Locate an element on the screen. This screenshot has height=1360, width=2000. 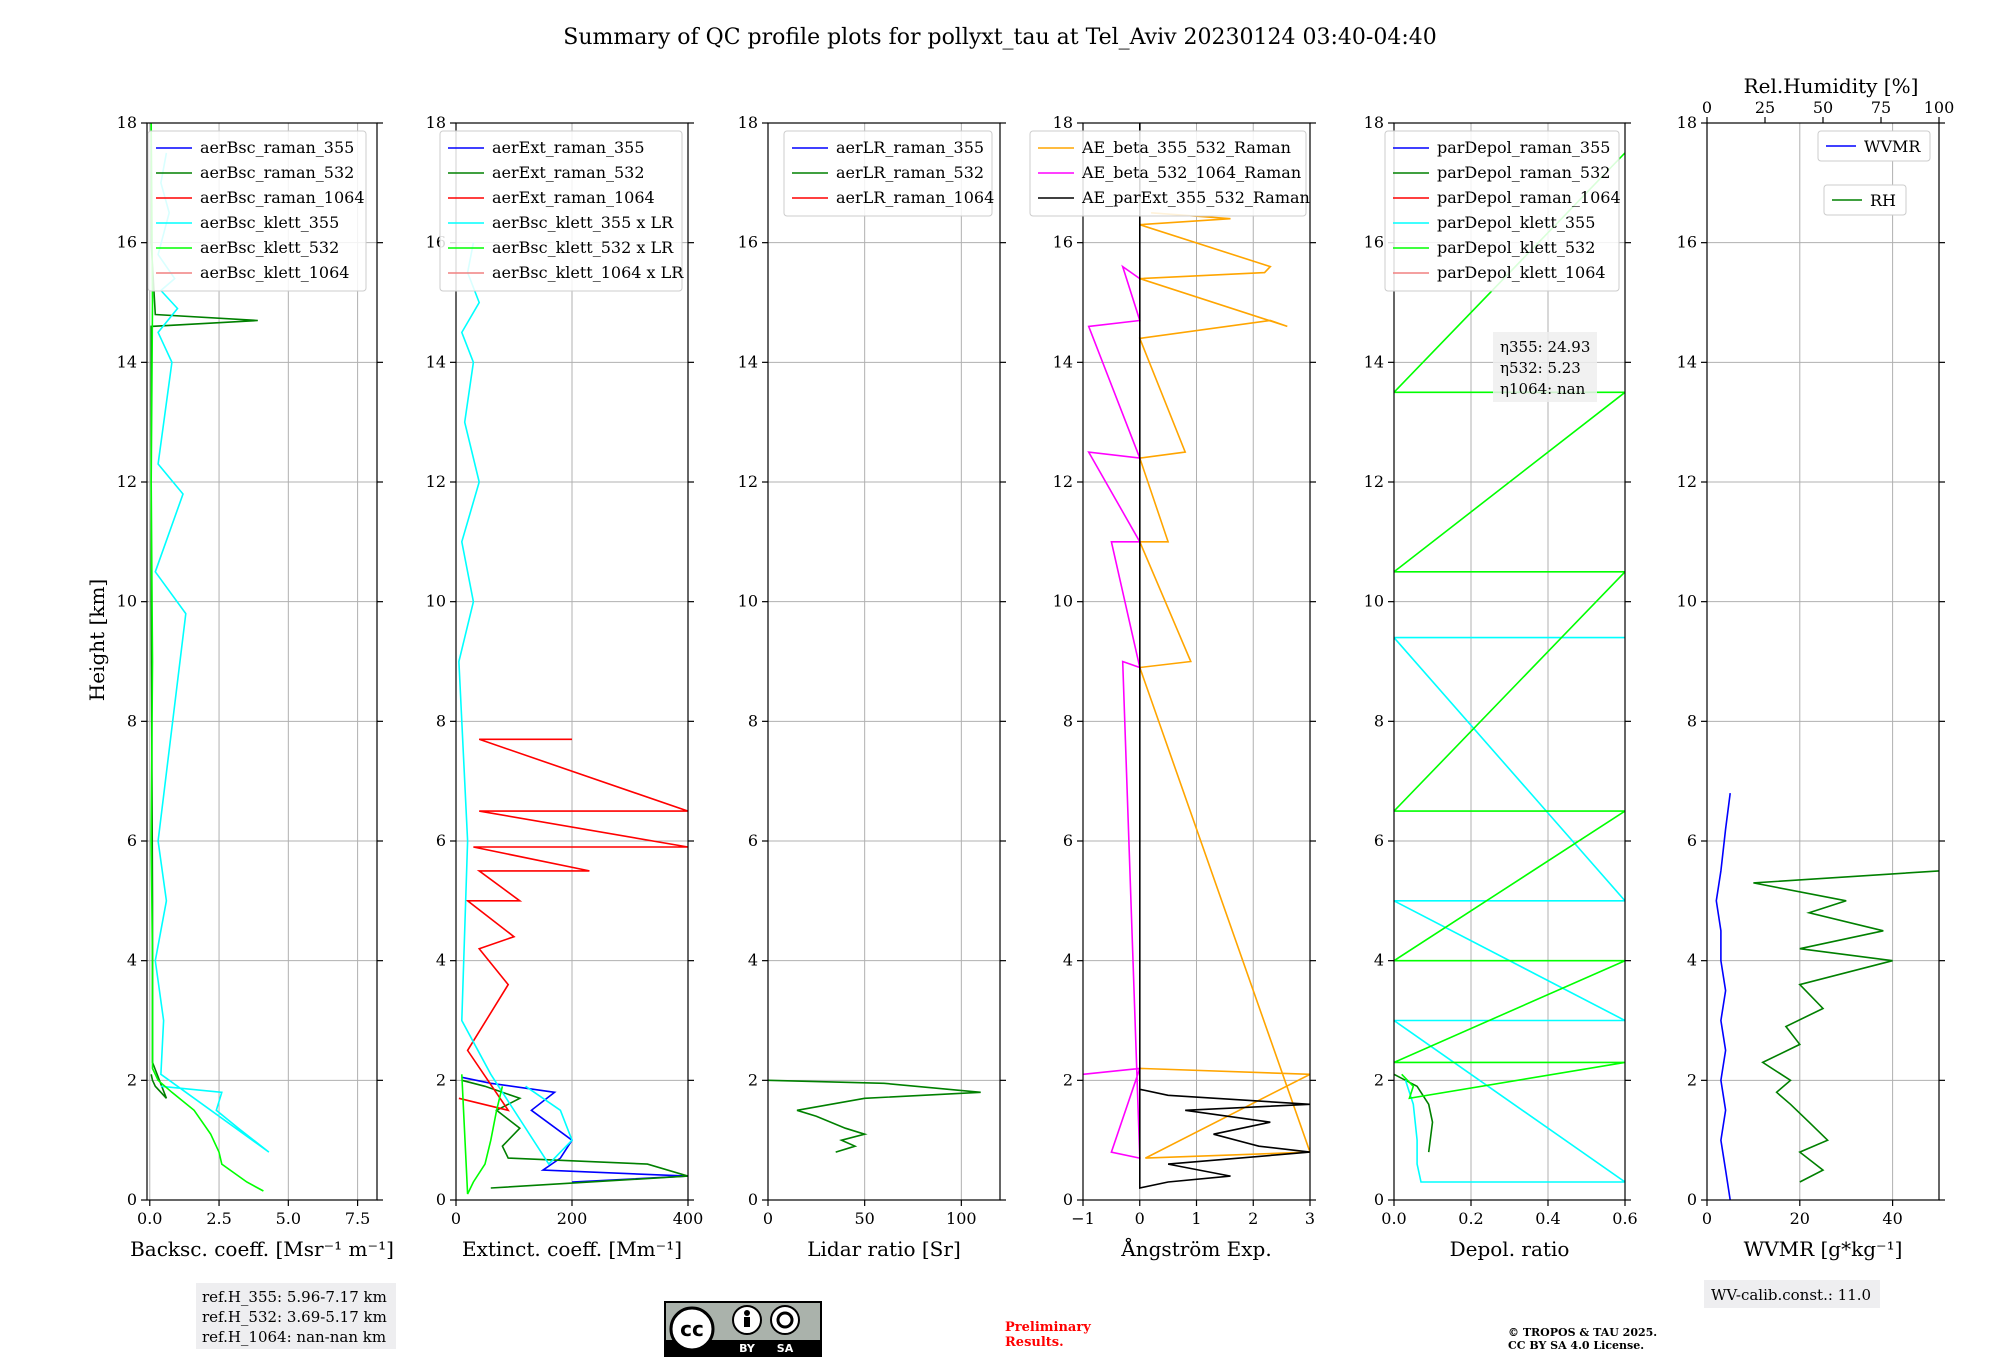
x-tick-label: 2.5 is located at coordinates (218, 1218).